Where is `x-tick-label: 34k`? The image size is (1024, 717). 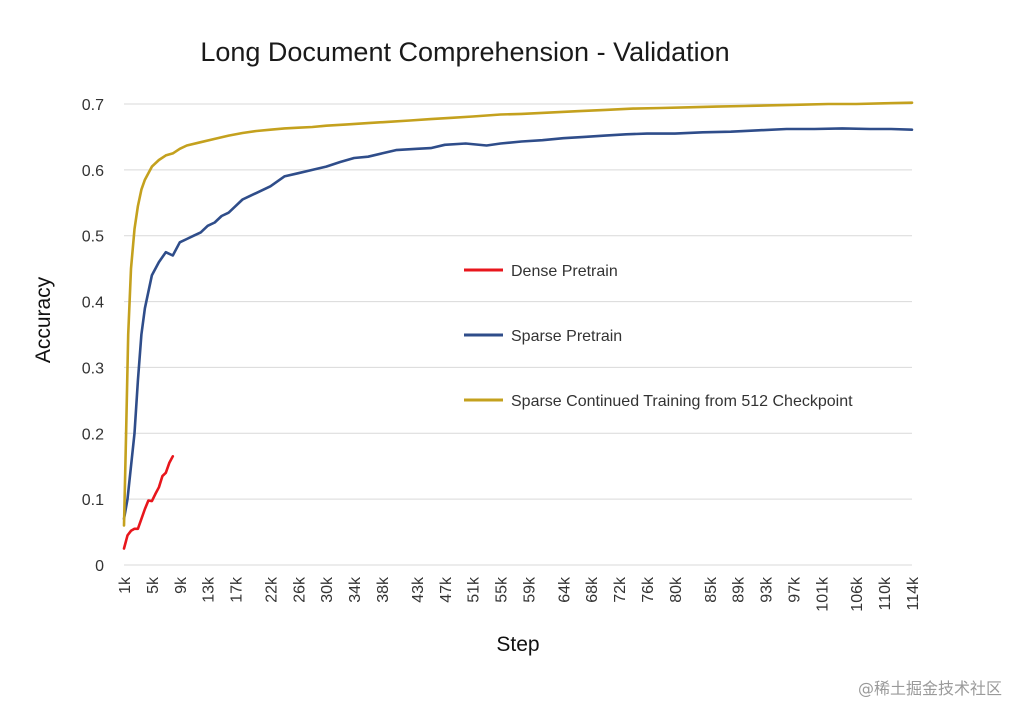 x-tick-label: 34k is located at coordinates (355, 589).